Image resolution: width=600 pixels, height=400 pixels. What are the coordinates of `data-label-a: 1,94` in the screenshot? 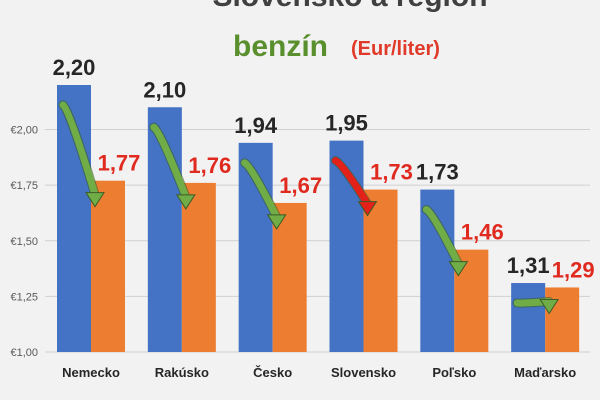 It's located at (256, 125).